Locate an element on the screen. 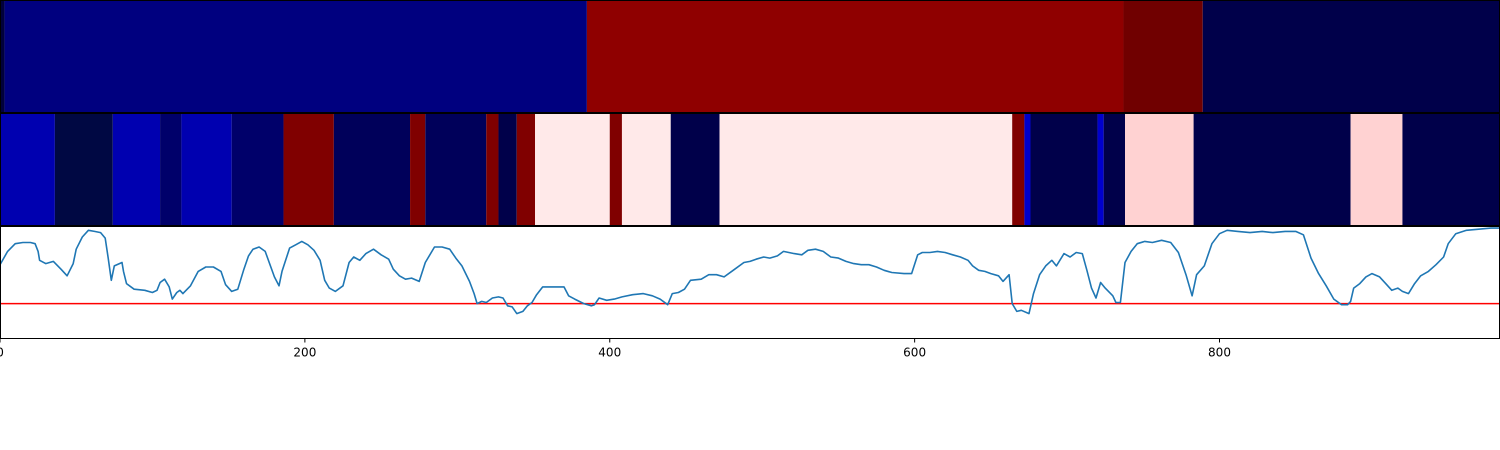 The height and width of the screenshot is (450, 1500). x-axis: 0 200 400 600 800 is located at coordinates (615, 349).